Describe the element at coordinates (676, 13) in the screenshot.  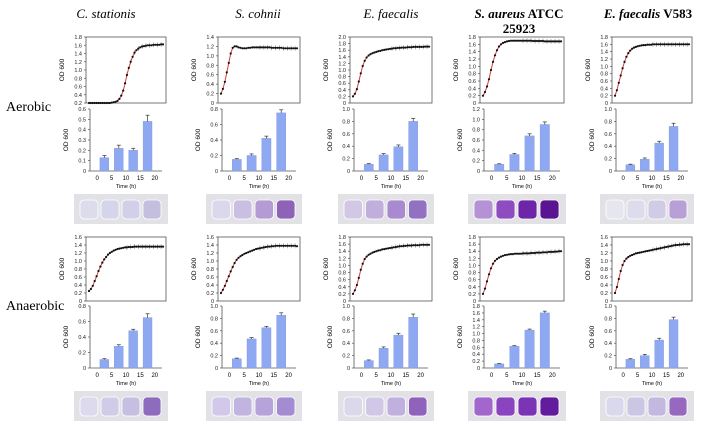
I see `strain-label: V583` at that location.